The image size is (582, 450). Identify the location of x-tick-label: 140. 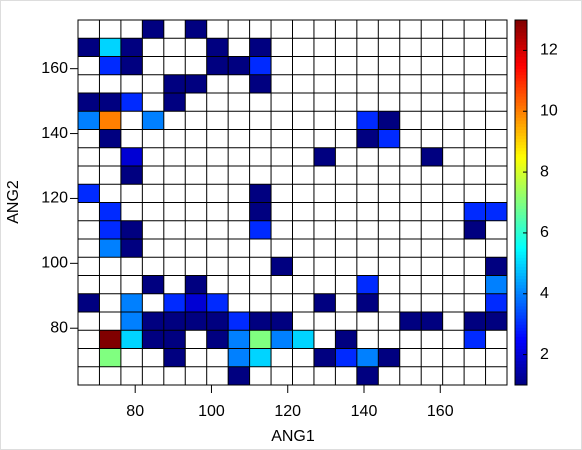
(364, 411).